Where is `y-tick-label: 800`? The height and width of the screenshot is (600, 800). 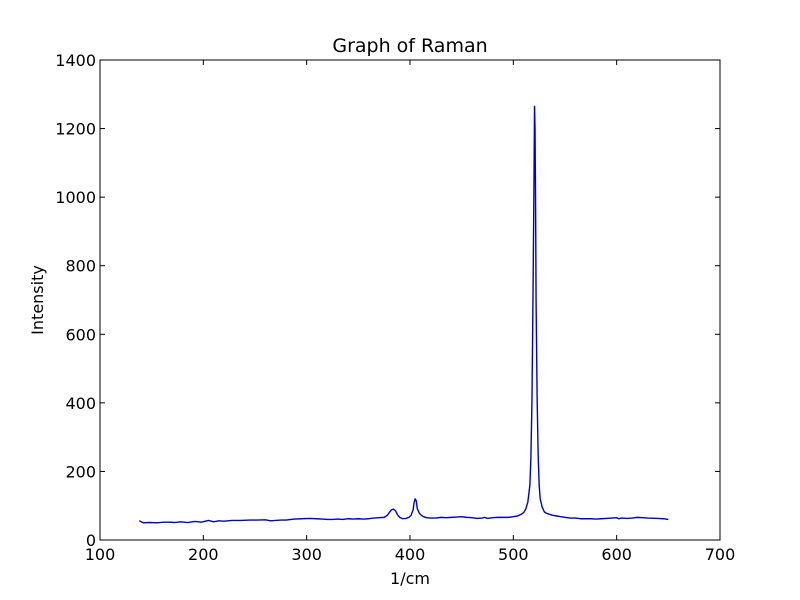
y-tick-label: 800 is located at coordinates (80, 266).